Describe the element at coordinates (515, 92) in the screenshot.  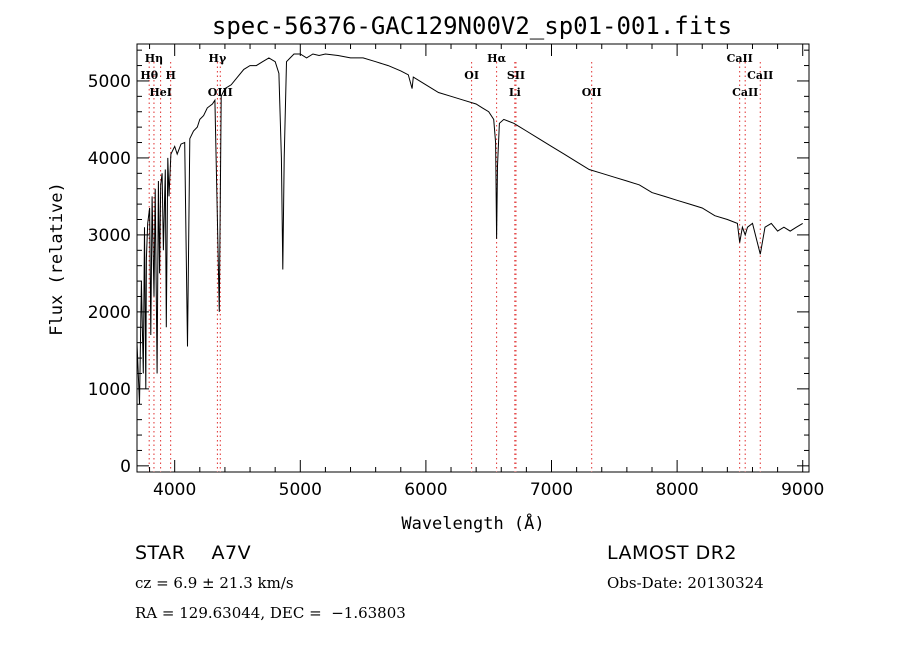
I see `line-label: Li` at that location.